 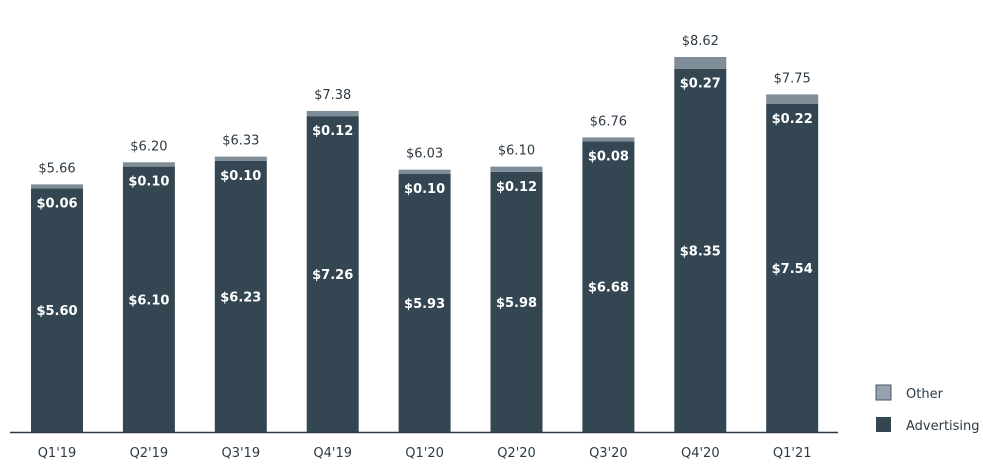 What do you see at coordinates (700, 453) in the screenshot?
I see `x-tick-label: Q4'20` at bounding box center [700, 453].